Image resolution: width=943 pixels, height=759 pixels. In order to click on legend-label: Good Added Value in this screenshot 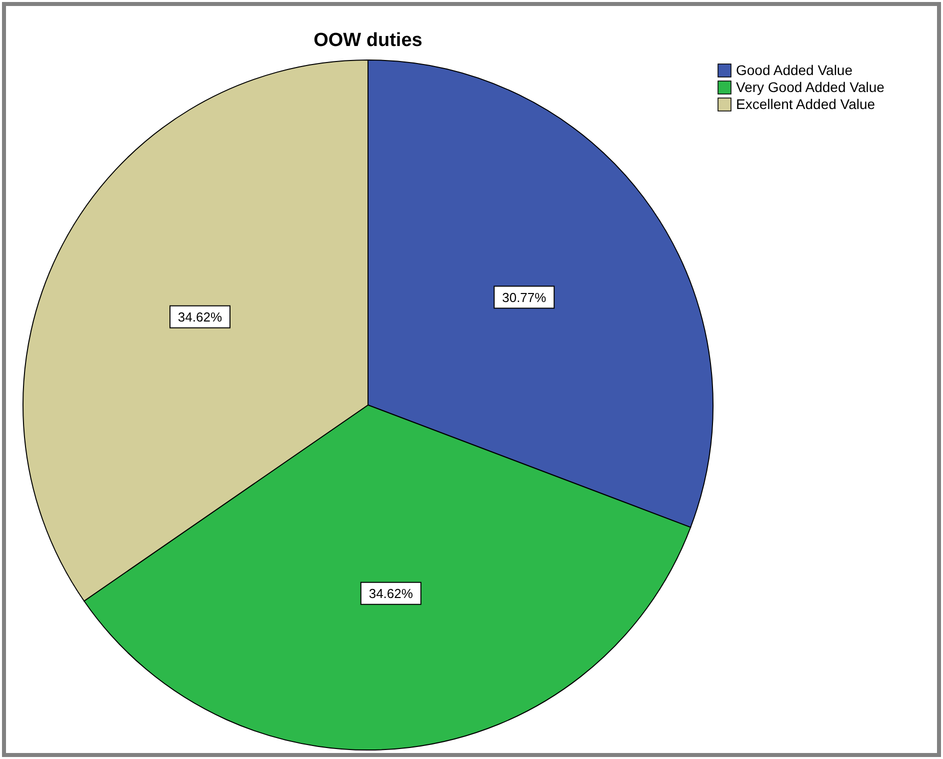, I will do `click(794, 70)`.